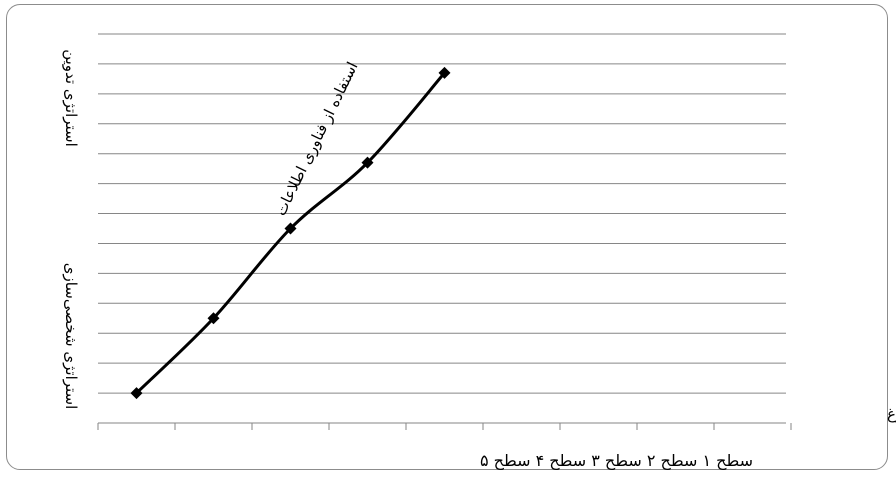 Image resolution: width=896 pixels, height=477 pixels. Describe the element at coordinates (71, 98) in the screenshot. I see `y-axis-label-top: استراتژی تدوین` at that location.